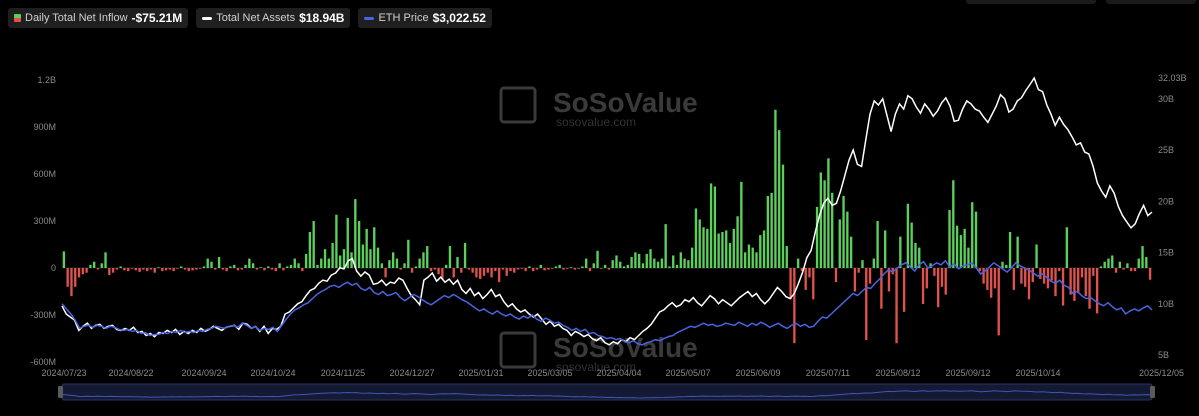 Image resolution: width=1199 pixels, height=416 pixels. What do you see at coordinates (98, 18) in the screenshot?
I see `legend-inflow: Daily Total Net Inflow -$75.21M` at bounding box center [98, 18].